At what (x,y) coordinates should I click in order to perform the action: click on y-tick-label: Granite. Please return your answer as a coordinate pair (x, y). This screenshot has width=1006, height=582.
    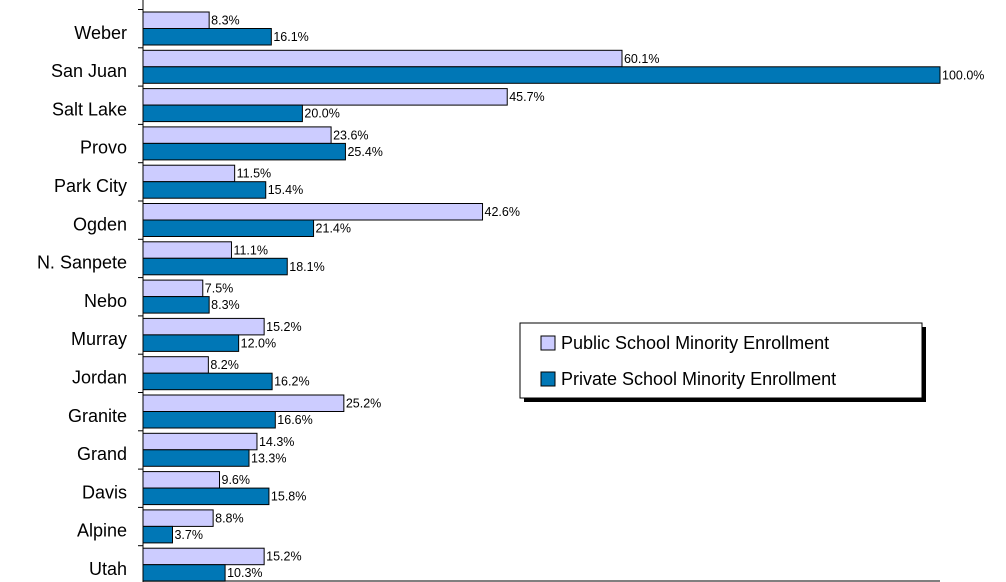
    Looking at the image, I should click on (97, 416).